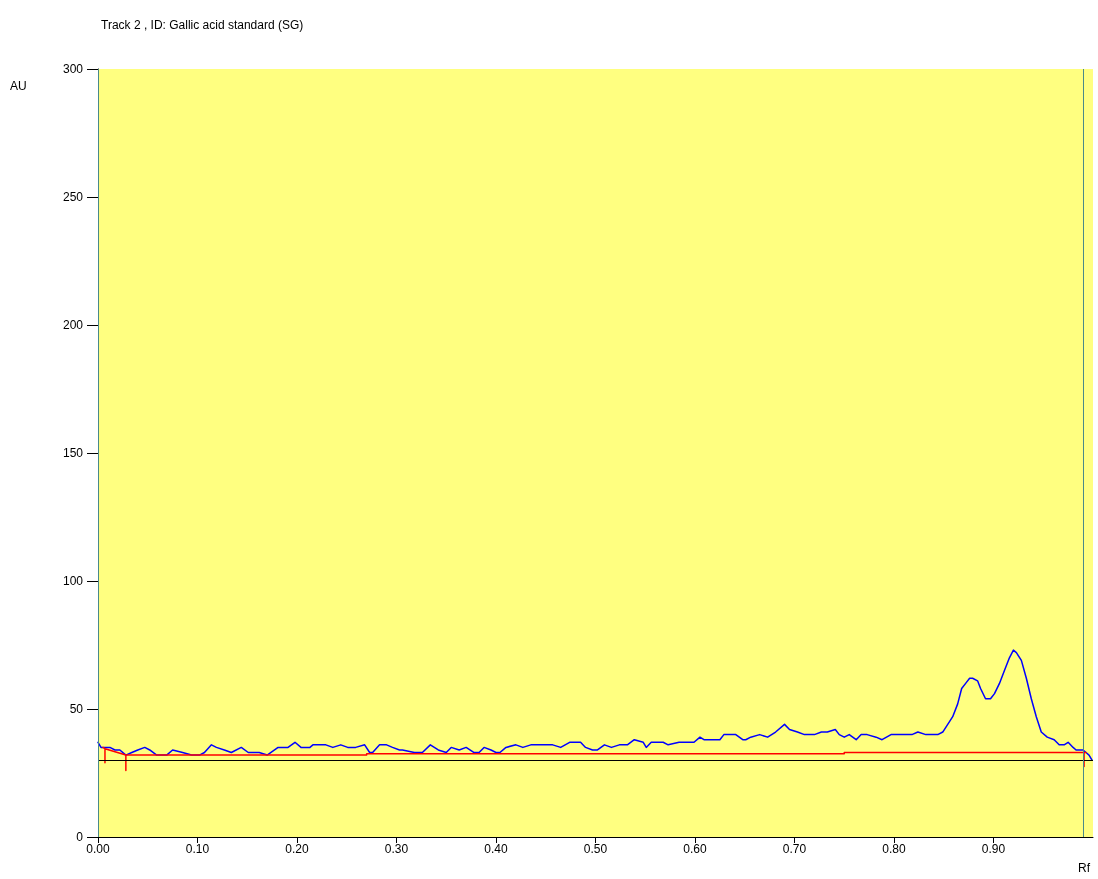 The height and width of the screenshot is (879, 1098). What do you see at coordinates (98, 849) in the screenshot?
I see `x-tick-label: 0.00` at bounding box center [98, 849].